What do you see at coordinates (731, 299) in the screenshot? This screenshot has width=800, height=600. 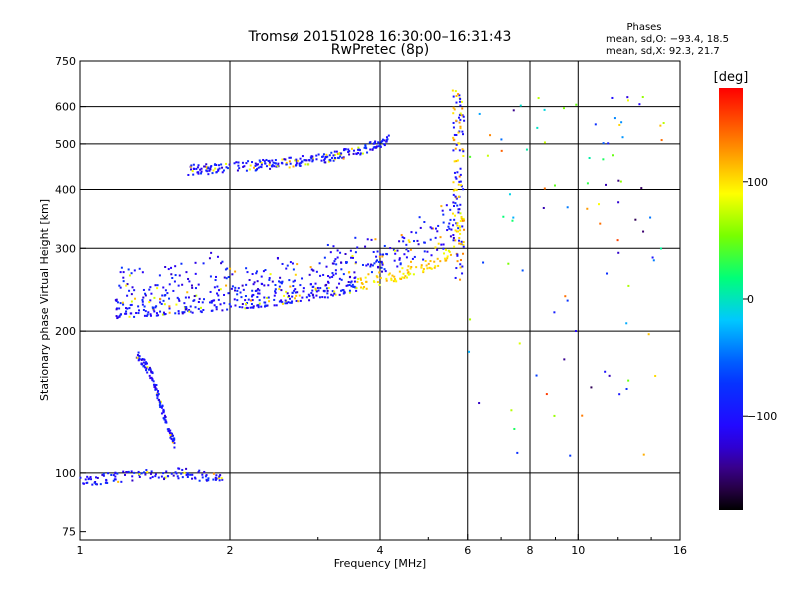 I see `colorbar-gradient` at bounding box center [731, 299].